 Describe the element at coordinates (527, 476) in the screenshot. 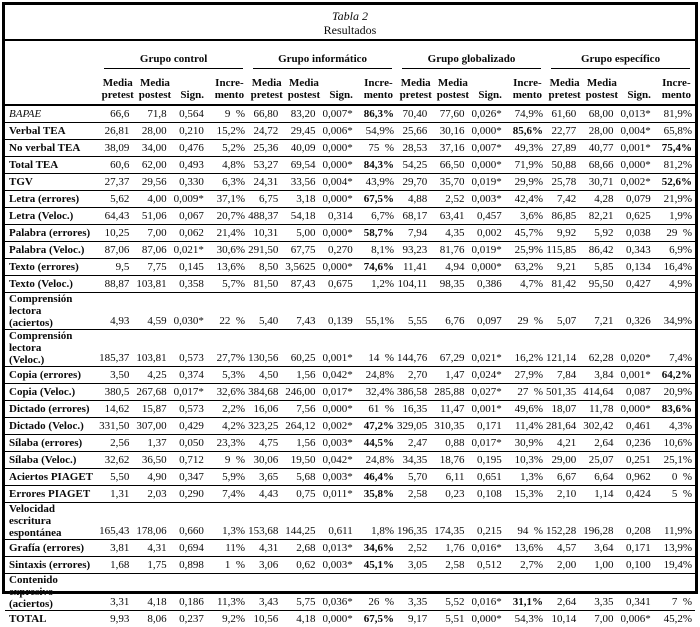

I see `increment-cell: 1,3%` at that location.